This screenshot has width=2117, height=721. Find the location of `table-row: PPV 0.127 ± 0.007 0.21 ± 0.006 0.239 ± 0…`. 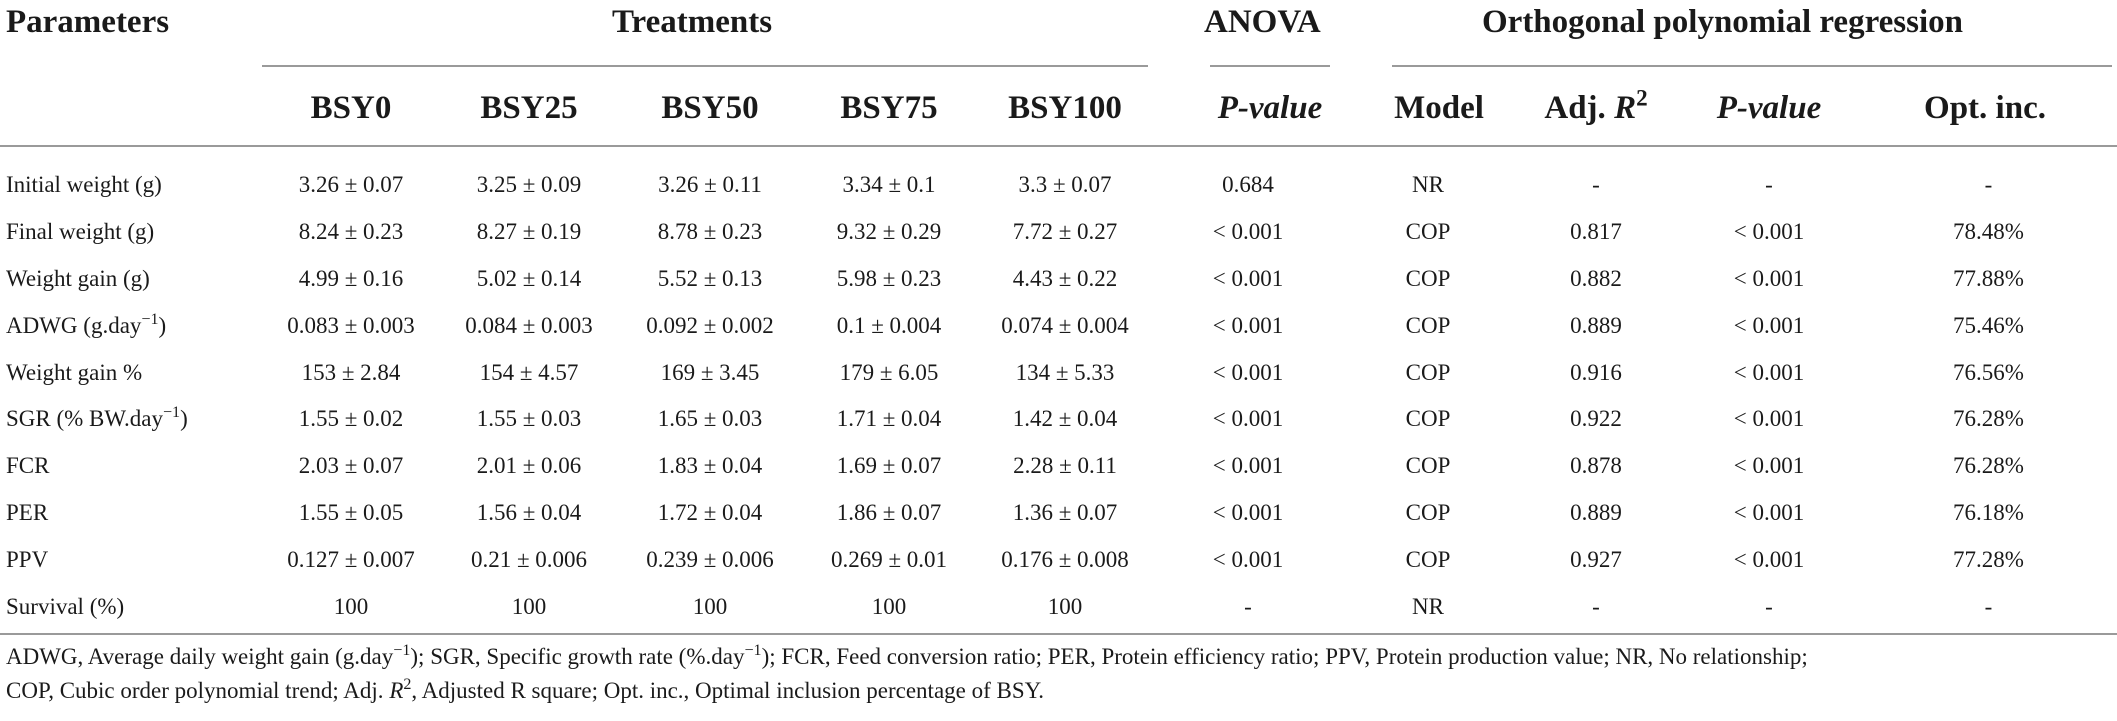

table-row: PPV 0.127 ± 0.007 0.21 ± 0.006 0.239 ± 0… is located at coordinates (1058, 559).